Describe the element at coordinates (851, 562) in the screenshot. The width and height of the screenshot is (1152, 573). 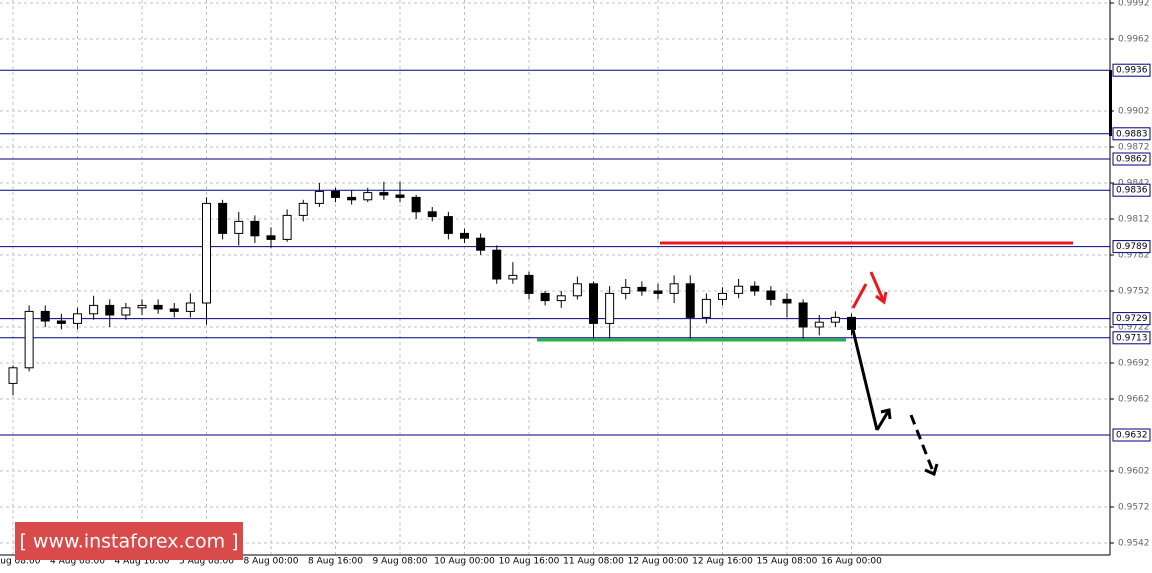
I see `x-tick-label: 16 Aug 00:00` at that location.